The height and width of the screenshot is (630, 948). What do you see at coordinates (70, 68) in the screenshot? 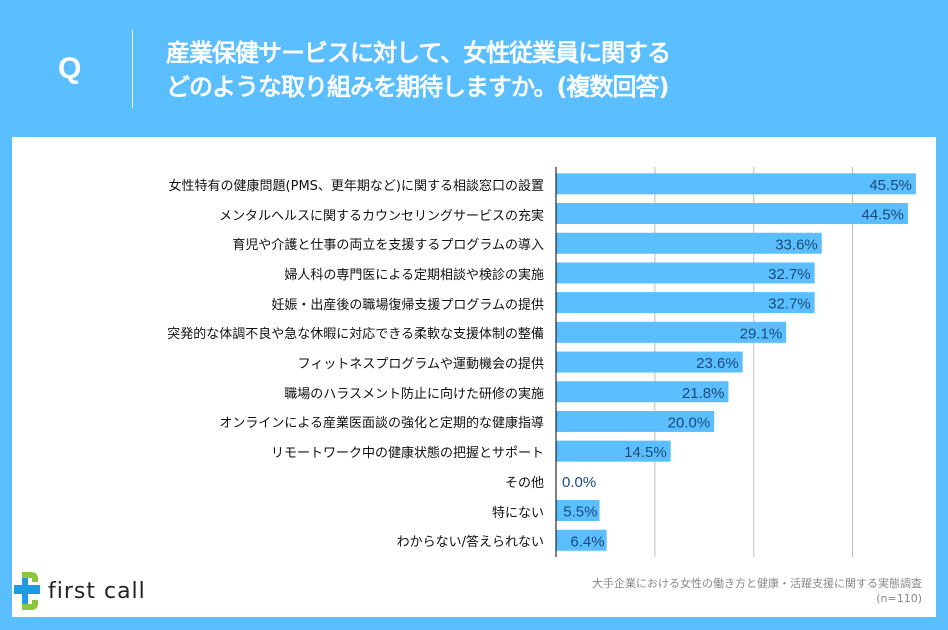
I see `question-mark: Q` at bounding box center [70, 68].